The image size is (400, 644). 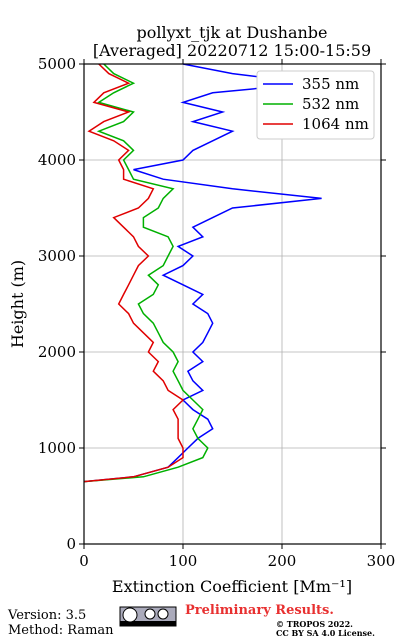 I want to click on y-axis-label: Height (m), so click(x=17, y=304).